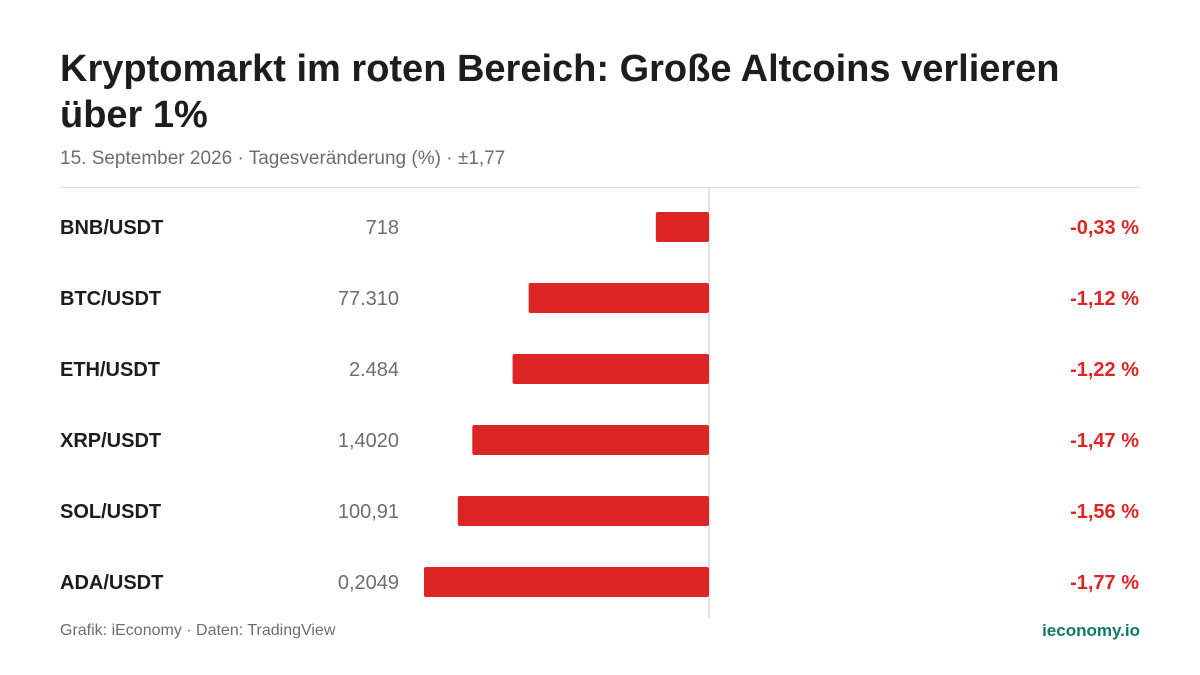 This screenshot has height=675, width=1200. I want to click on change-label: -1,12 %, so click(1104, 299).